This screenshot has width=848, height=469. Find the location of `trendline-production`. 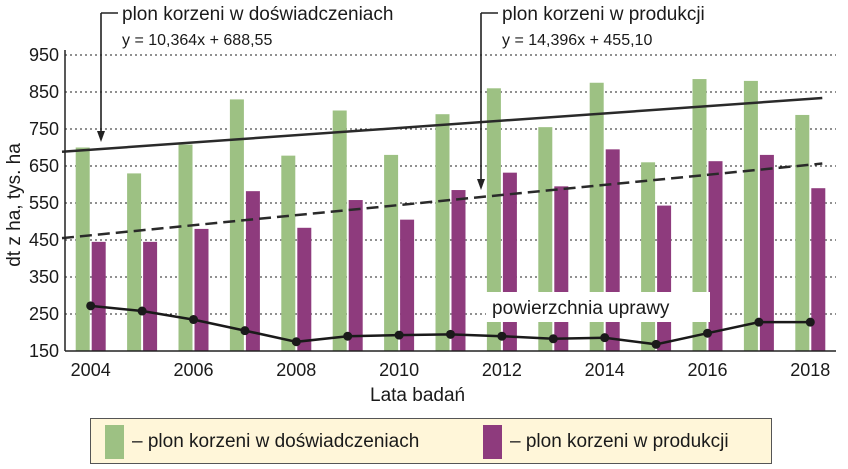

trendline-production is located at coordinates (442, 201).